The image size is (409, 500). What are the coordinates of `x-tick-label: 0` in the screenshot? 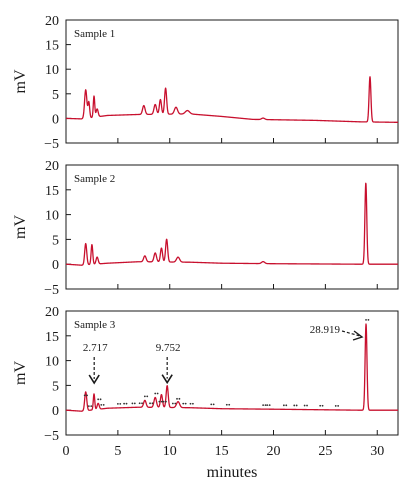 It's located at (66, 451).